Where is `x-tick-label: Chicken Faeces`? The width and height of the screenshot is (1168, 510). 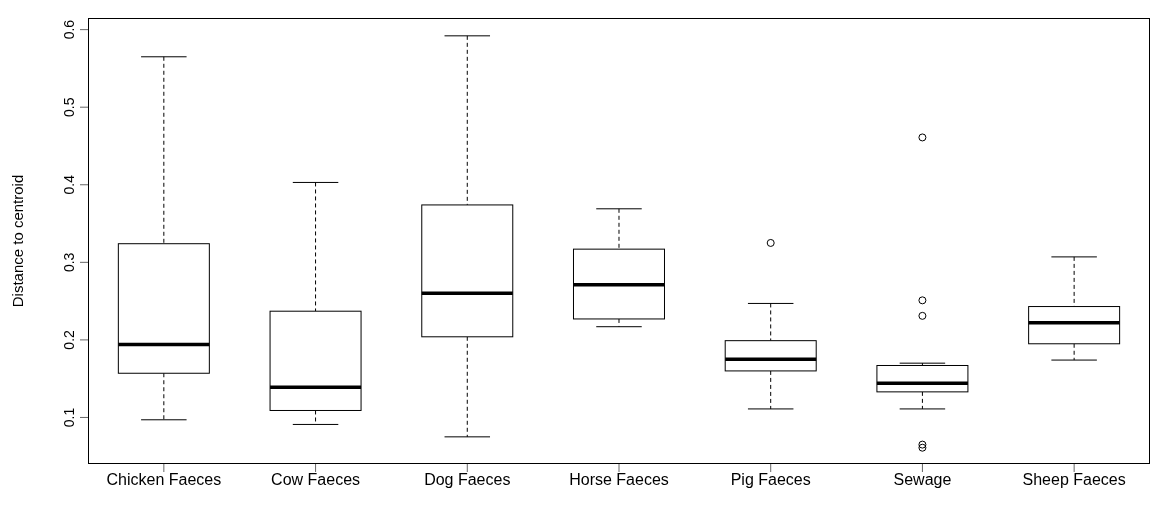 x-tick-label: Chicken Faeces is located at coordinates (164, 480).